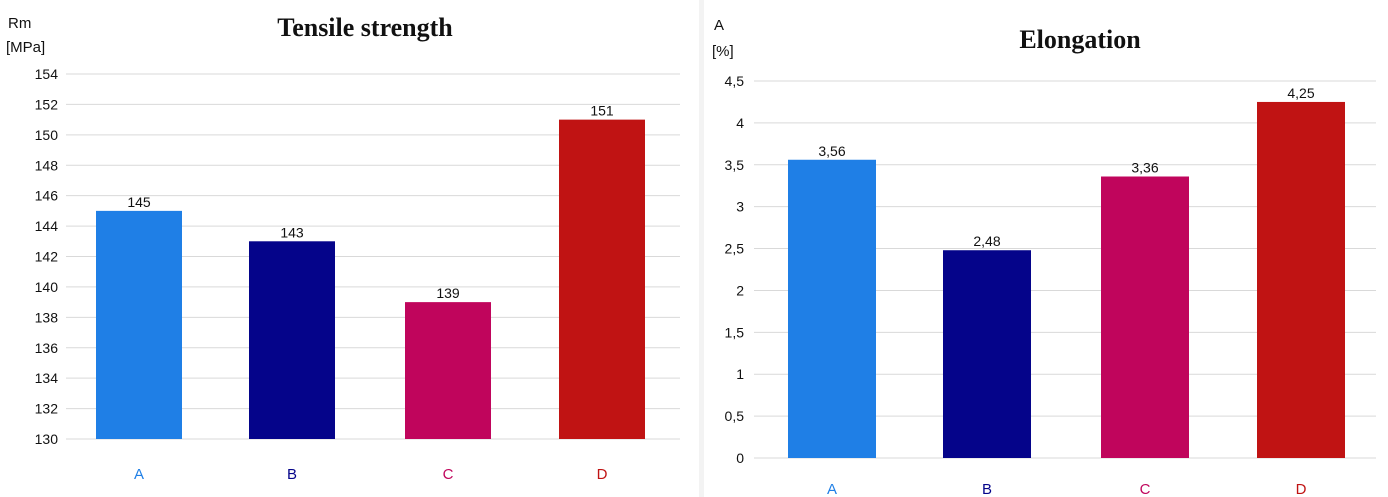 Image resolution: width=1388 pixels, height=497 pixels. I want to click on y-tick-label: 138, so click(47, 317).